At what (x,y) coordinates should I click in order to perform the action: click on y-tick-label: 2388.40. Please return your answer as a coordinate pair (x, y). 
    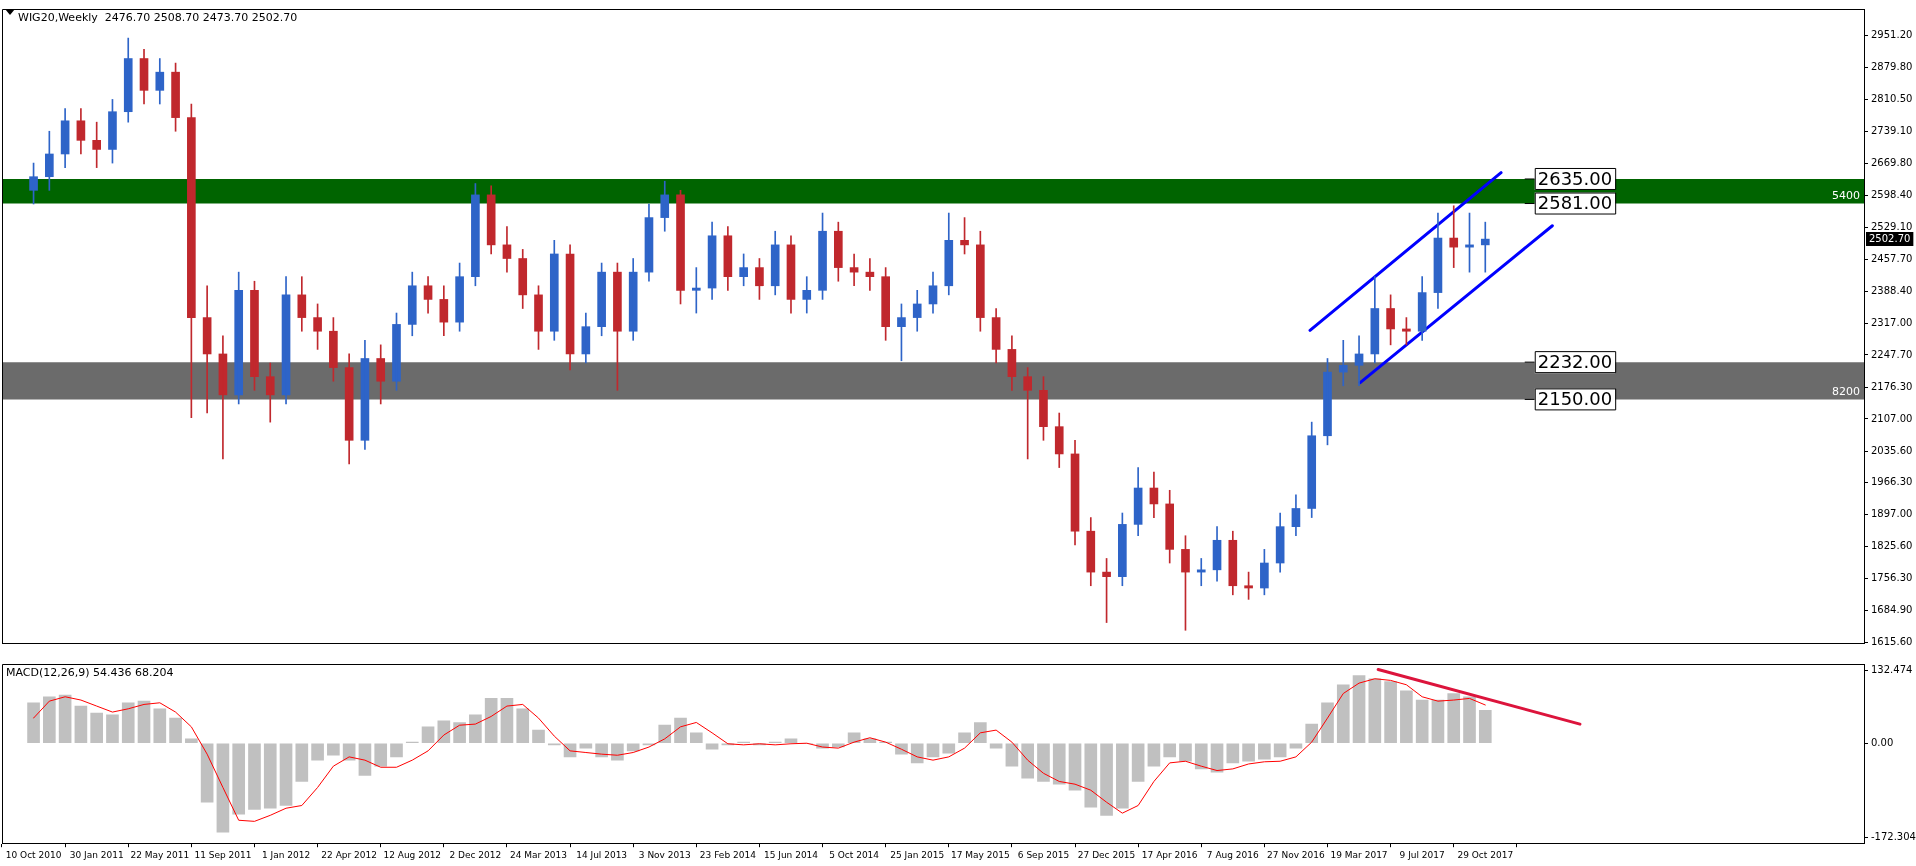
    Looking at the image, I should click on (1892, 290).